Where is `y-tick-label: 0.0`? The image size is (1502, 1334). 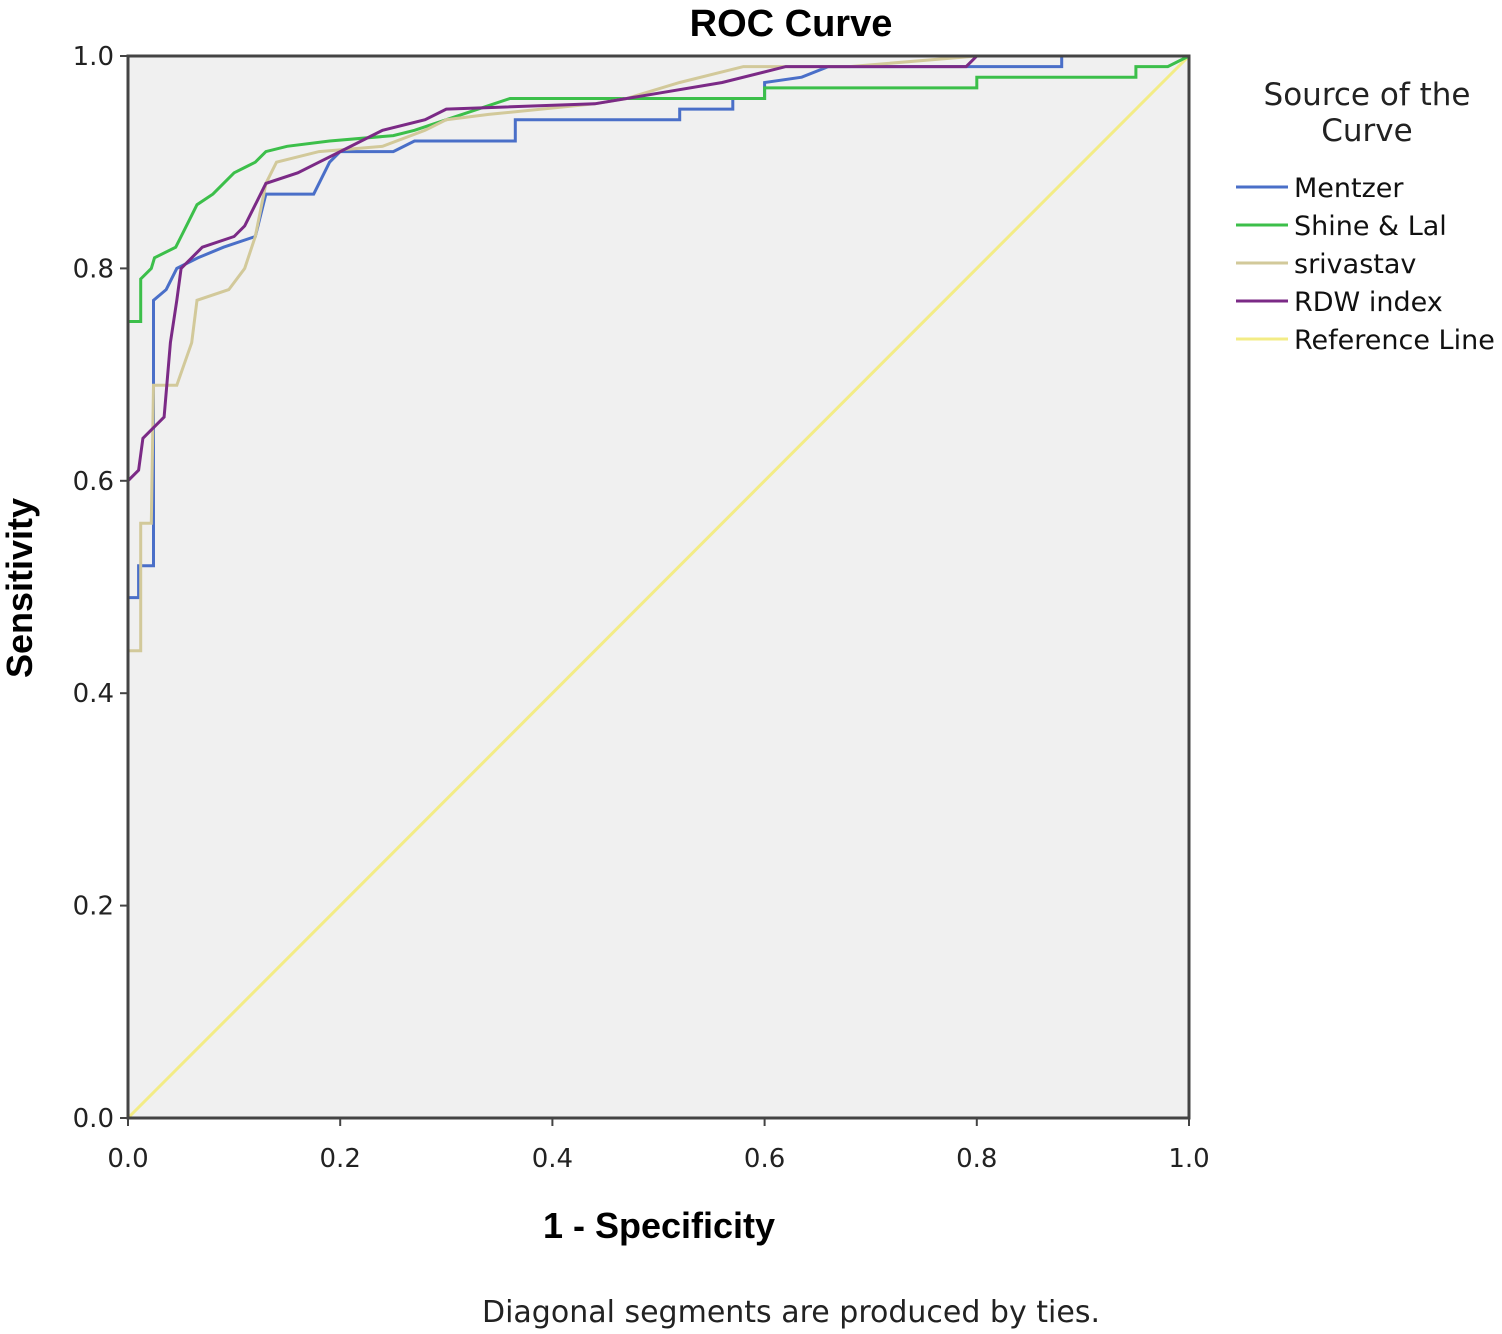 y-tick-label: 0.0 is located at coordinates (93, 1119).